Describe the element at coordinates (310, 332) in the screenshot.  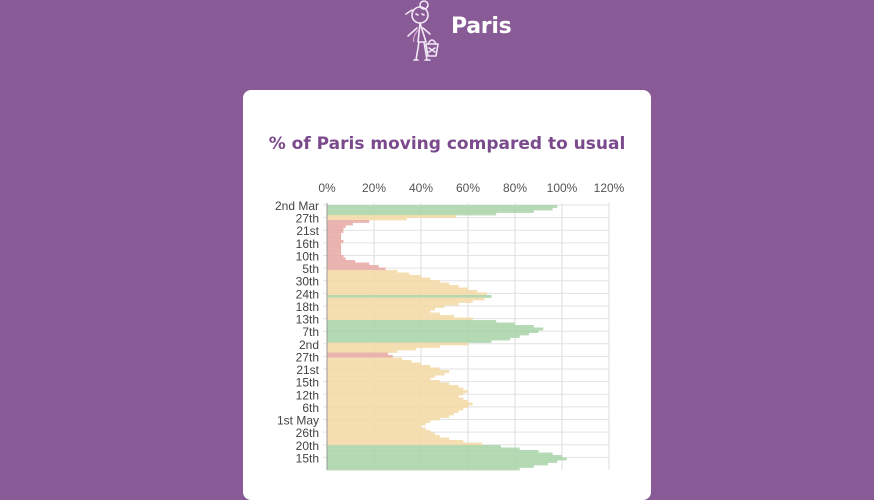
I see `y-tick-label: 7th` at that location.